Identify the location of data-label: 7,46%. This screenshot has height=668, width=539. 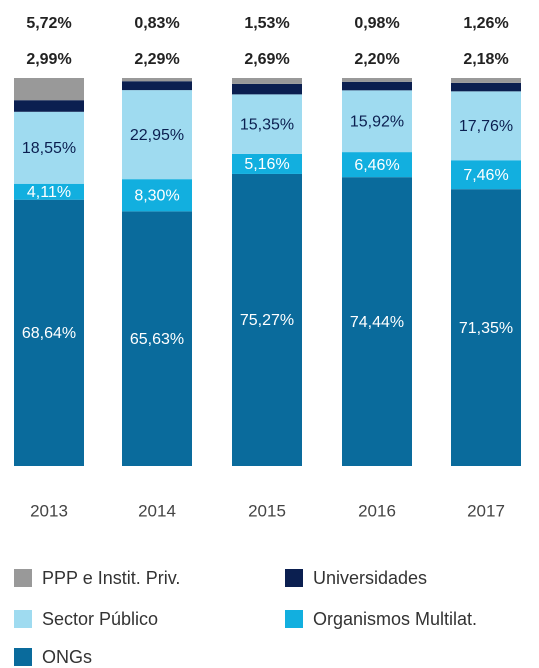
(485, 175).